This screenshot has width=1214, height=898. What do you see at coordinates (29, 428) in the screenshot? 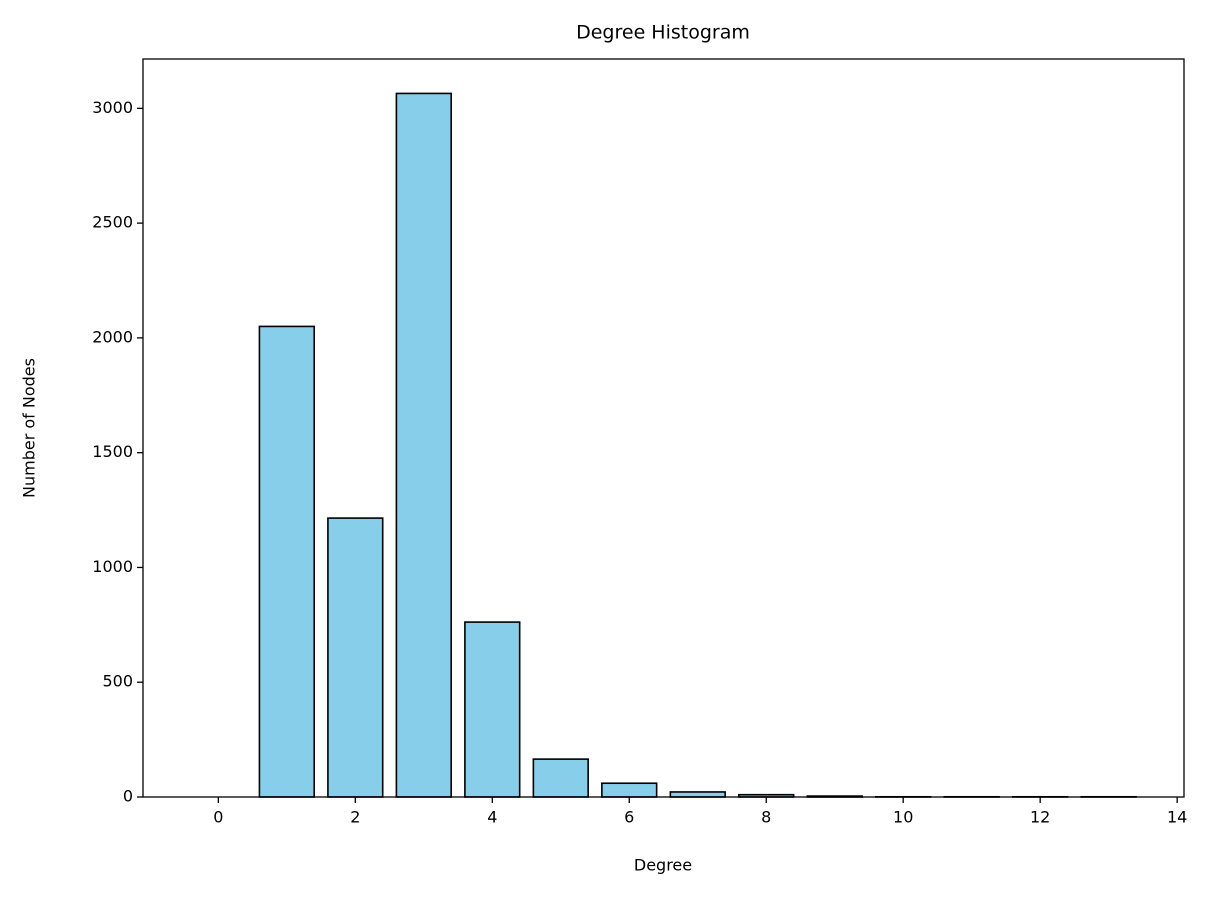
I see `y-axis-label: Number of Nodes` at bounding box center [29, 428].